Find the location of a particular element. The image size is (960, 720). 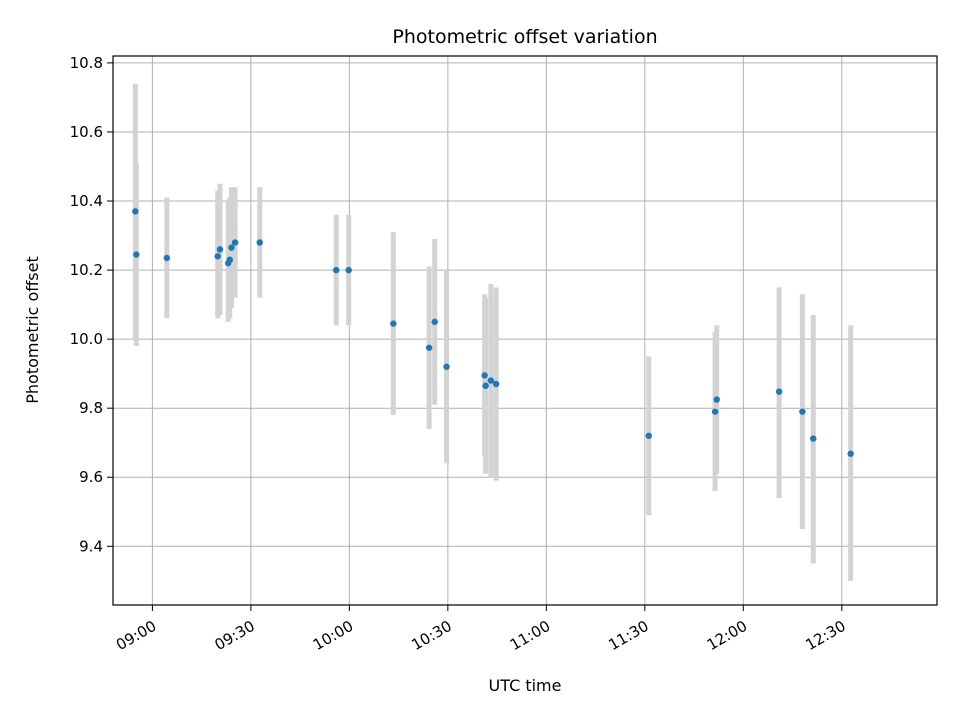

chart-title: Photometric offset variation is located at coordinates (524, 37).